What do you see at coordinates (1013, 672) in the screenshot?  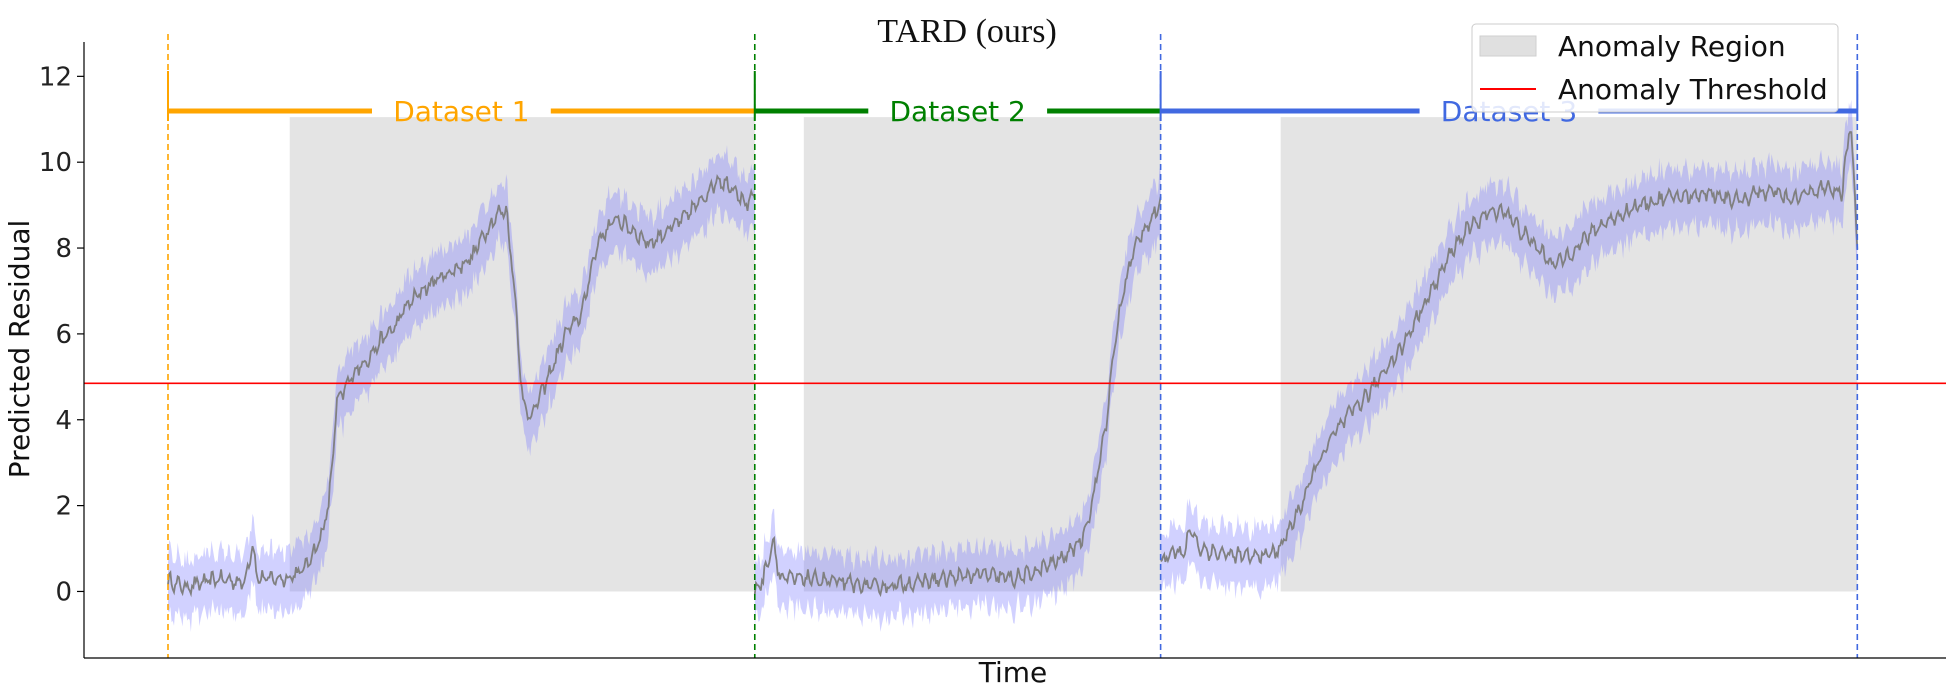 I see `x-axis-label: Time` at bounding box center [1013, 672].